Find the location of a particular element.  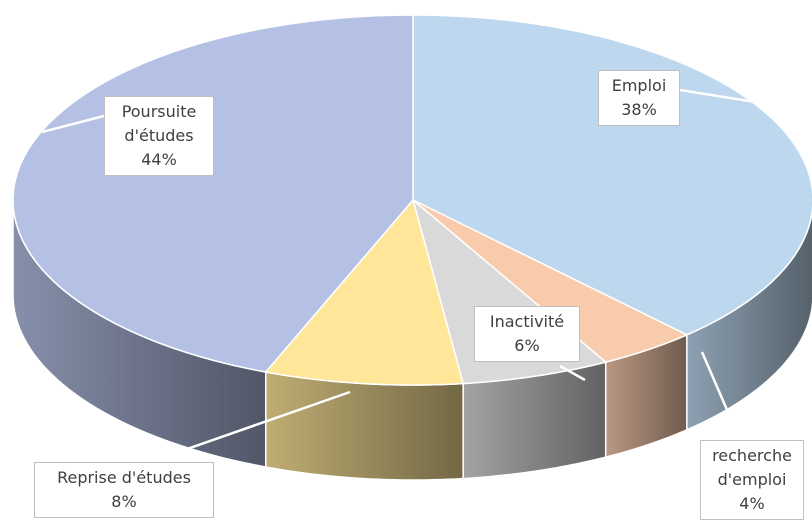

label-value: 38% is located at coordinates (639, 109).